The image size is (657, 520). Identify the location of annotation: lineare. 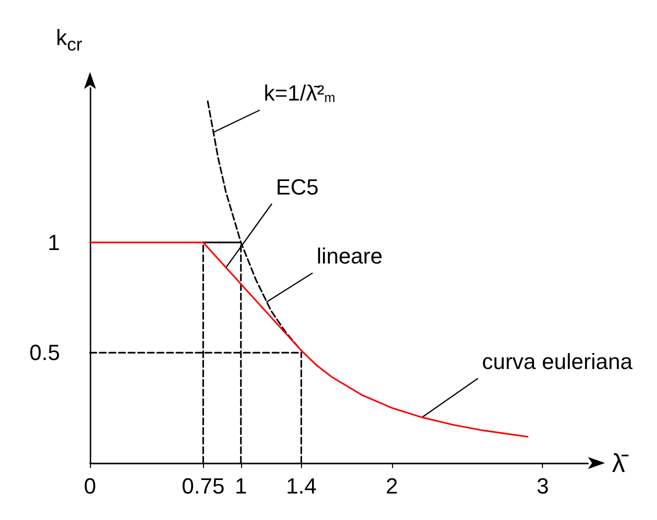
(349, 255).